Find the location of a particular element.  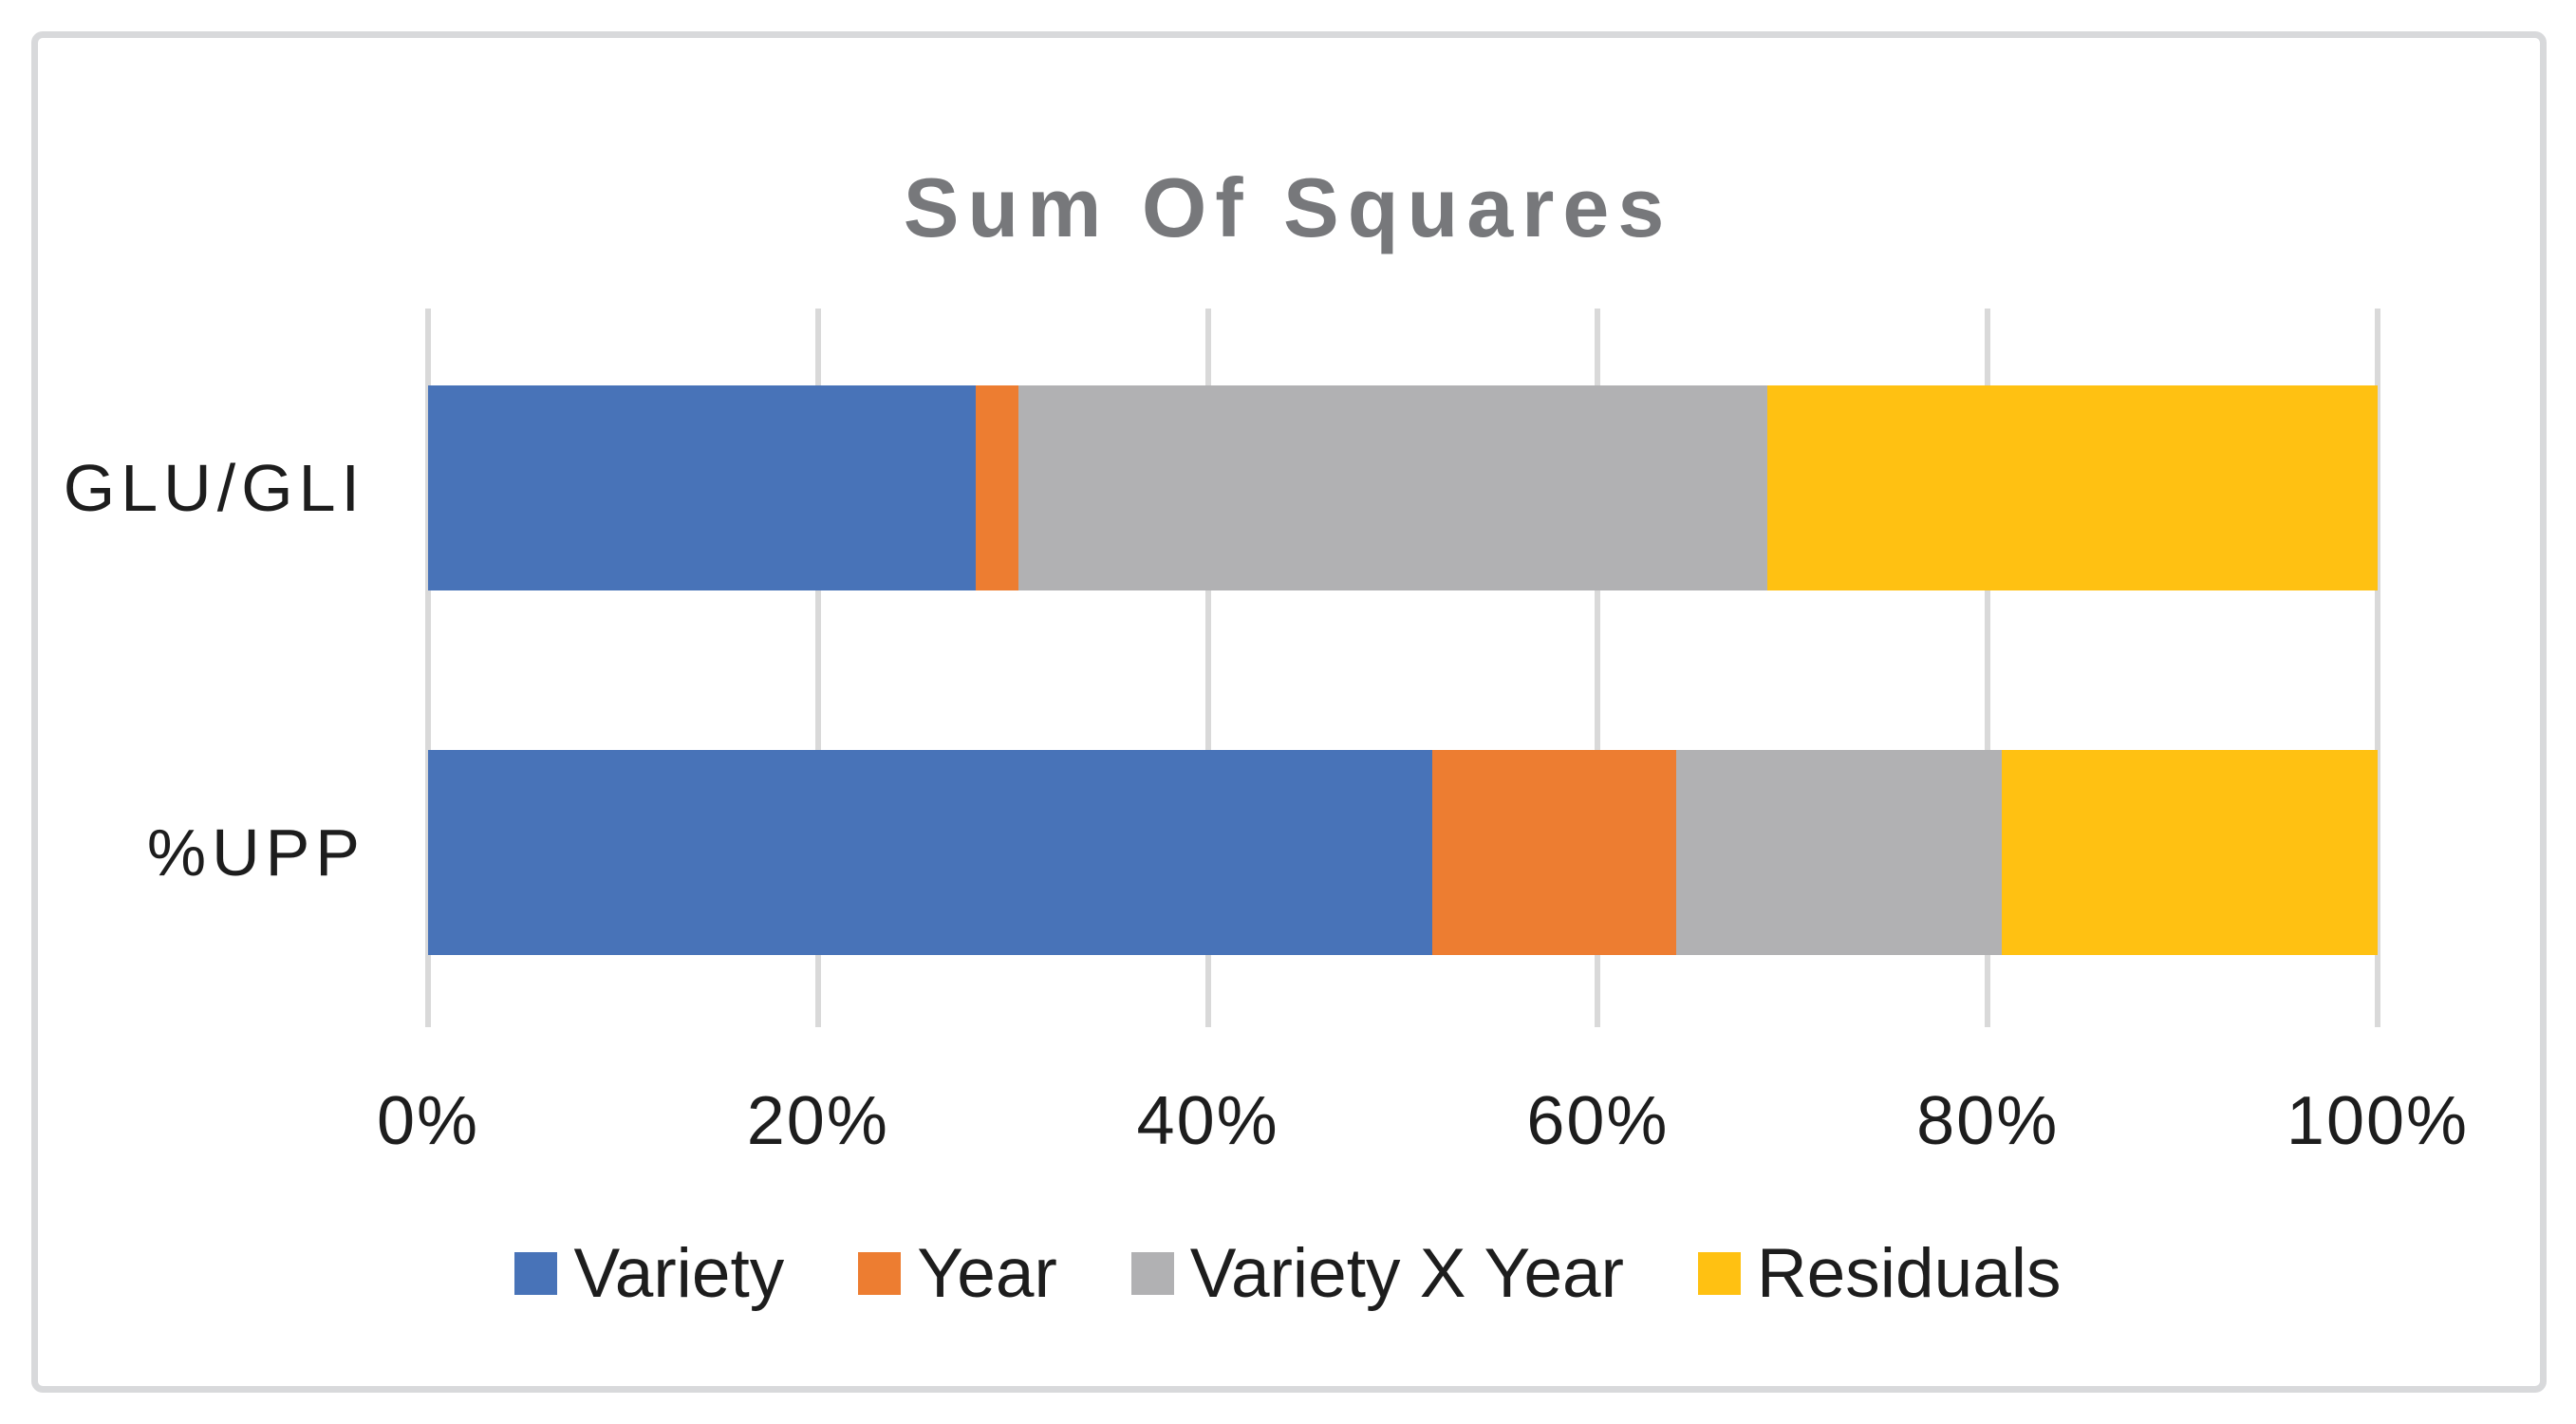

bar-segment-glu-gli-variety-x-year is located at coordinates (1393, 488).